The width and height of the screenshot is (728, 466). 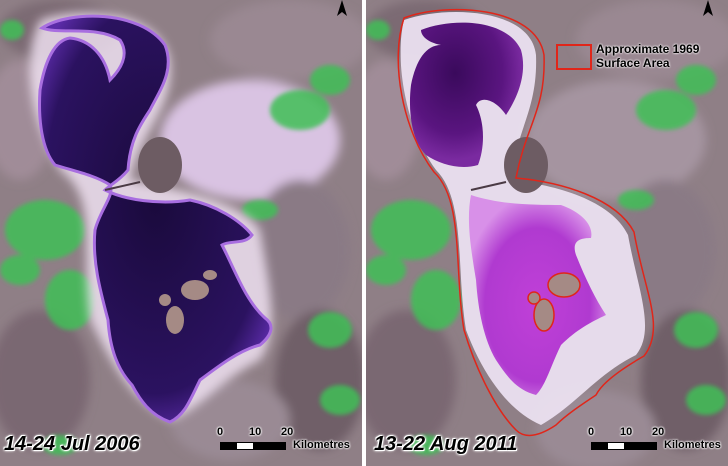 I want to click on legend-label: Approximate 1969 Surface Area, so click(x=656, y=56).